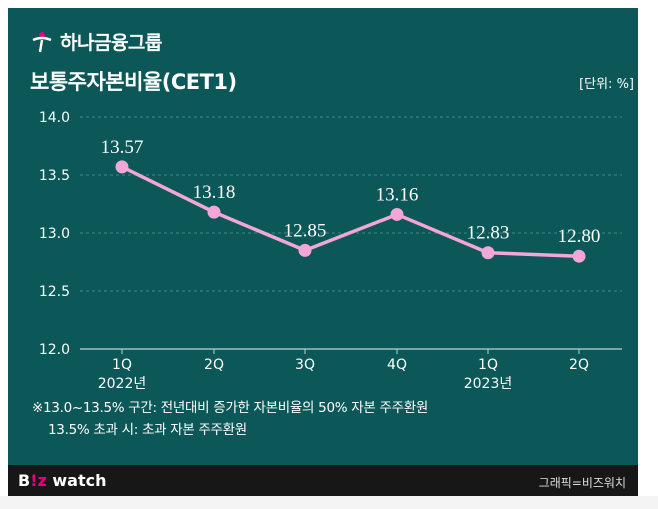 This screenshot has height=509, width=658. What do you see at coordinates (329, 502) in the screenshot?
I see `bottom-margin` at bounding box center [329, 502].